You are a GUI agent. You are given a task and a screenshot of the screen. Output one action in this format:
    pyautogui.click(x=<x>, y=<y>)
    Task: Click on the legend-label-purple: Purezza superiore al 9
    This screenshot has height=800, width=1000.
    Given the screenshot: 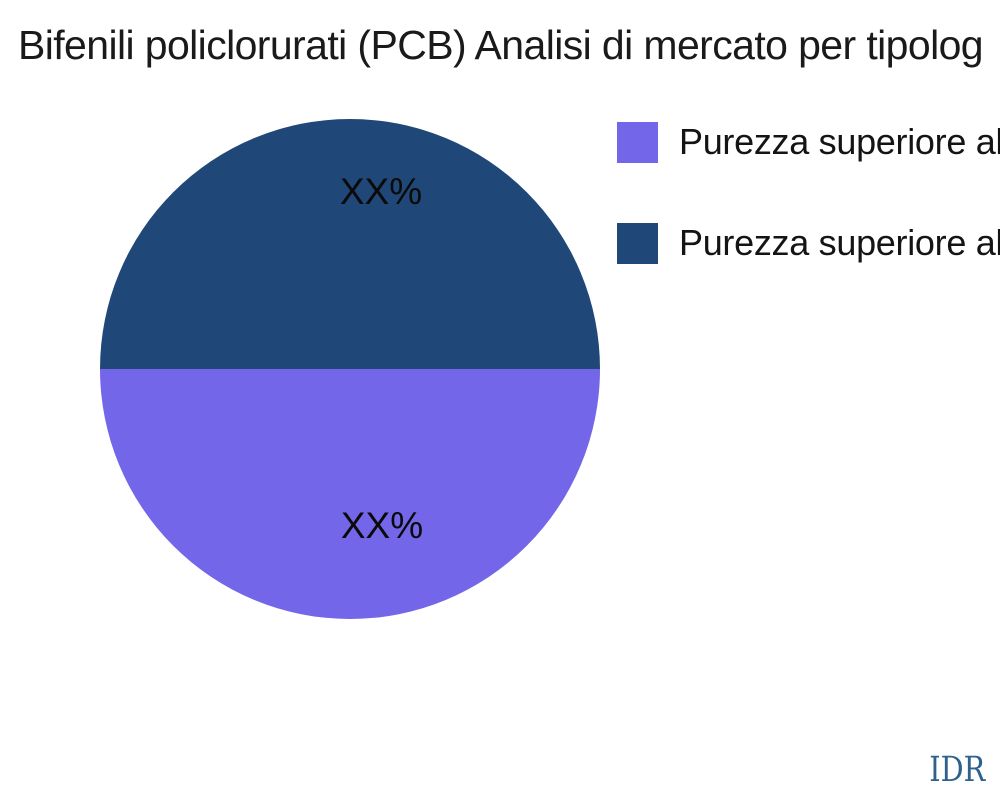 What is the action you would take?
    pyautogui.click(x=839, y=141)
    